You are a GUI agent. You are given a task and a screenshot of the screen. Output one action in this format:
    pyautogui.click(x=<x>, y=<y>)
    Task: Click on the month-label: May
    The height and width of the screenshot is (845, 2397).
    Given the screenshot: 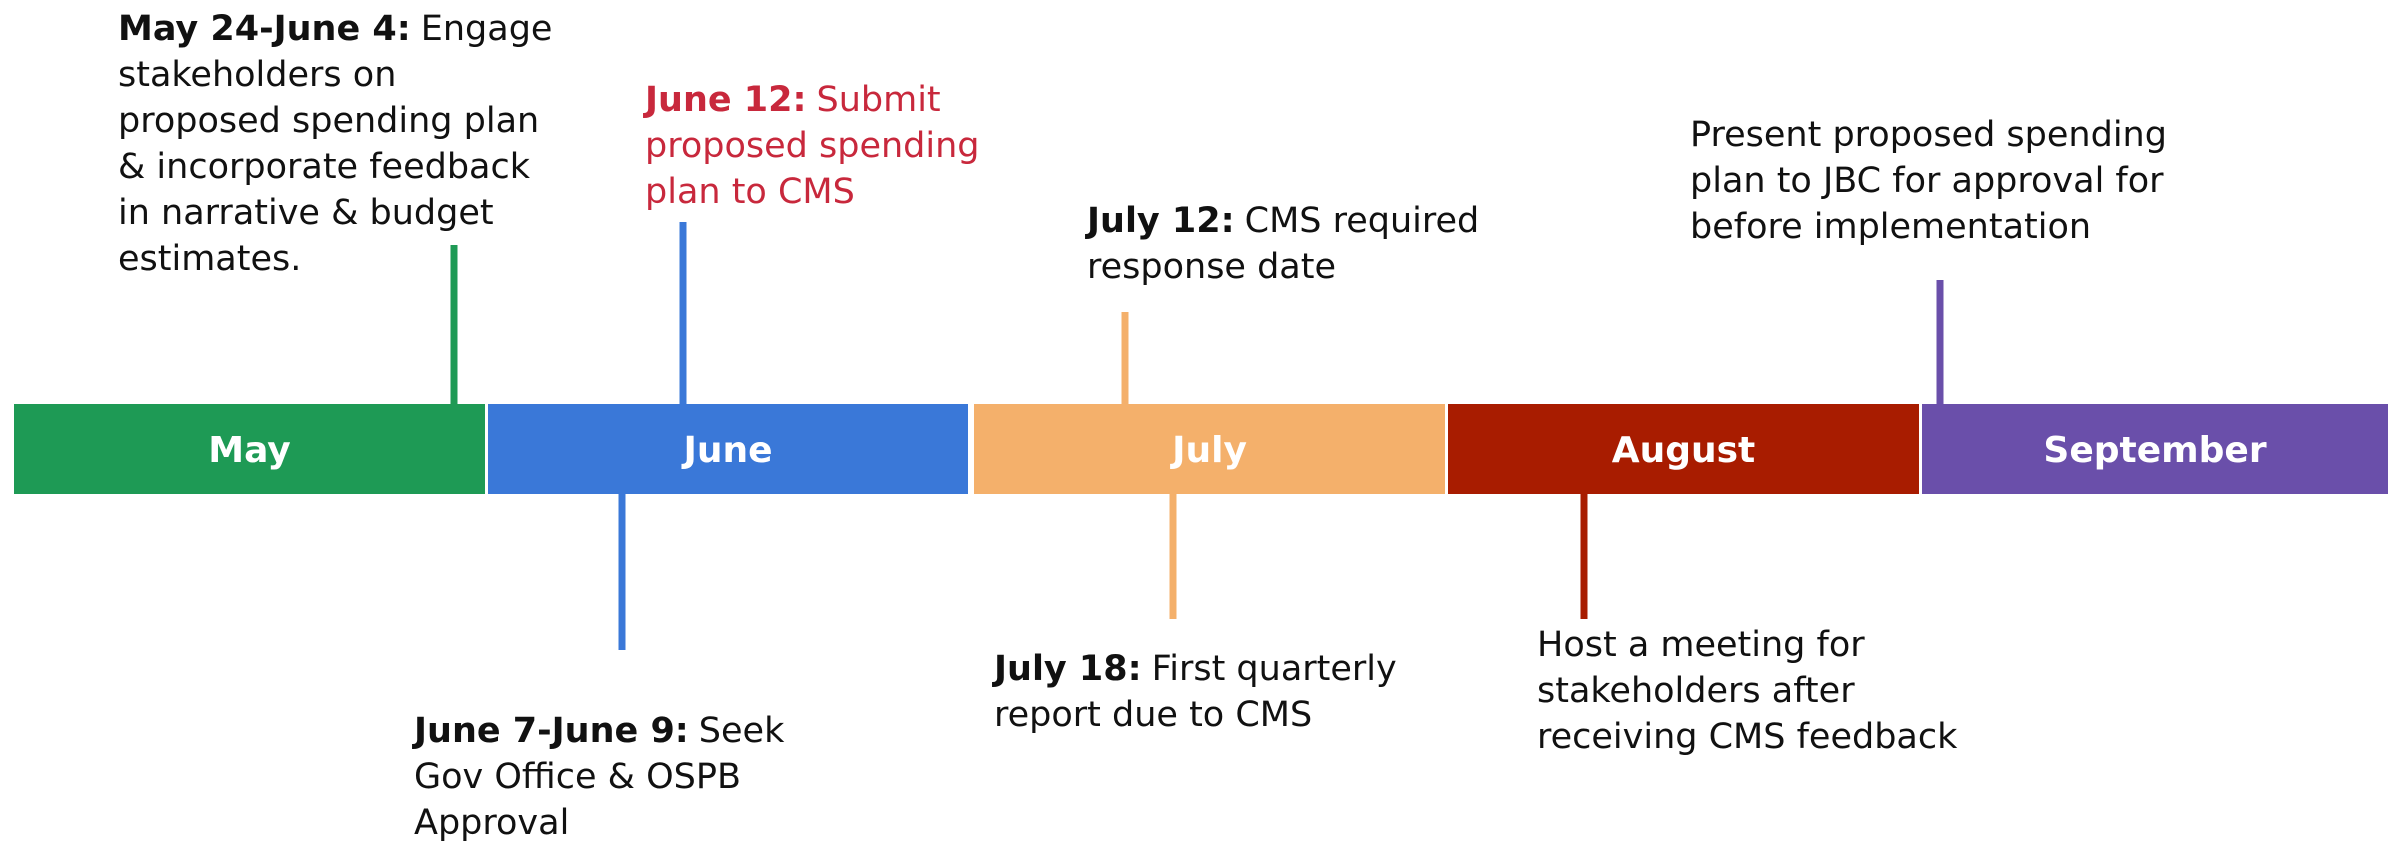 What is the action you would take?
    pyautogui.click(x=249, y=450)
    